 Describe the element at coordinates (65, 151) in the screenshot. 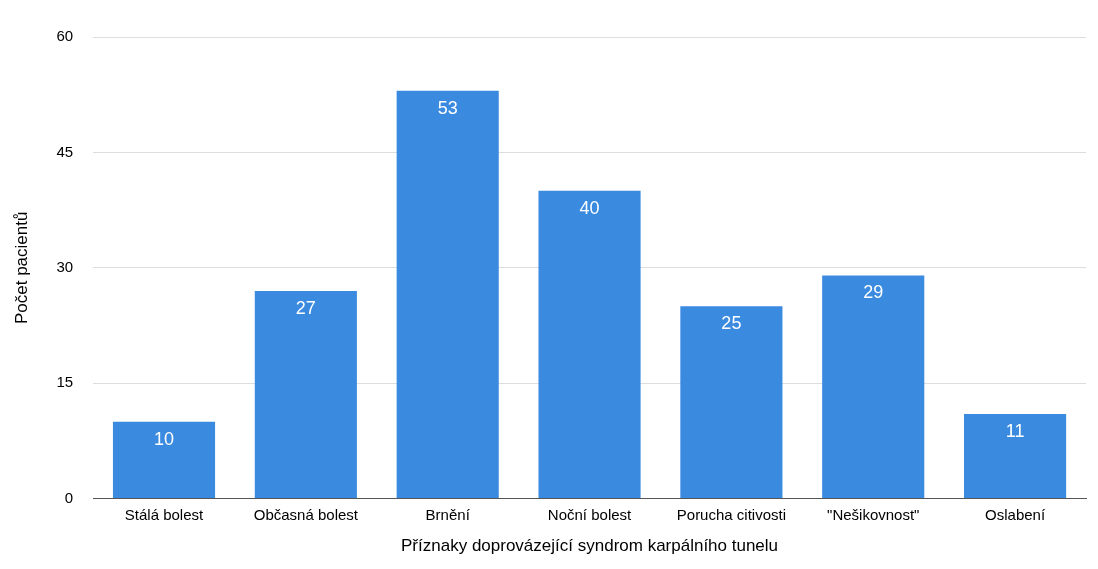

I see `y-tick-label: 45` at that location.